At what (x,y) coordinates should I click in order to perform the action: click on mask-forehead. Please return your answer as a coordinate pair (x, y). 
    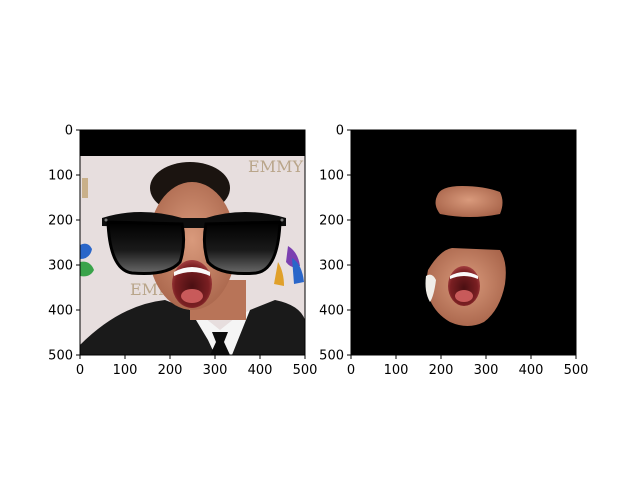
    Looking at the image, I should click on (469, 201).